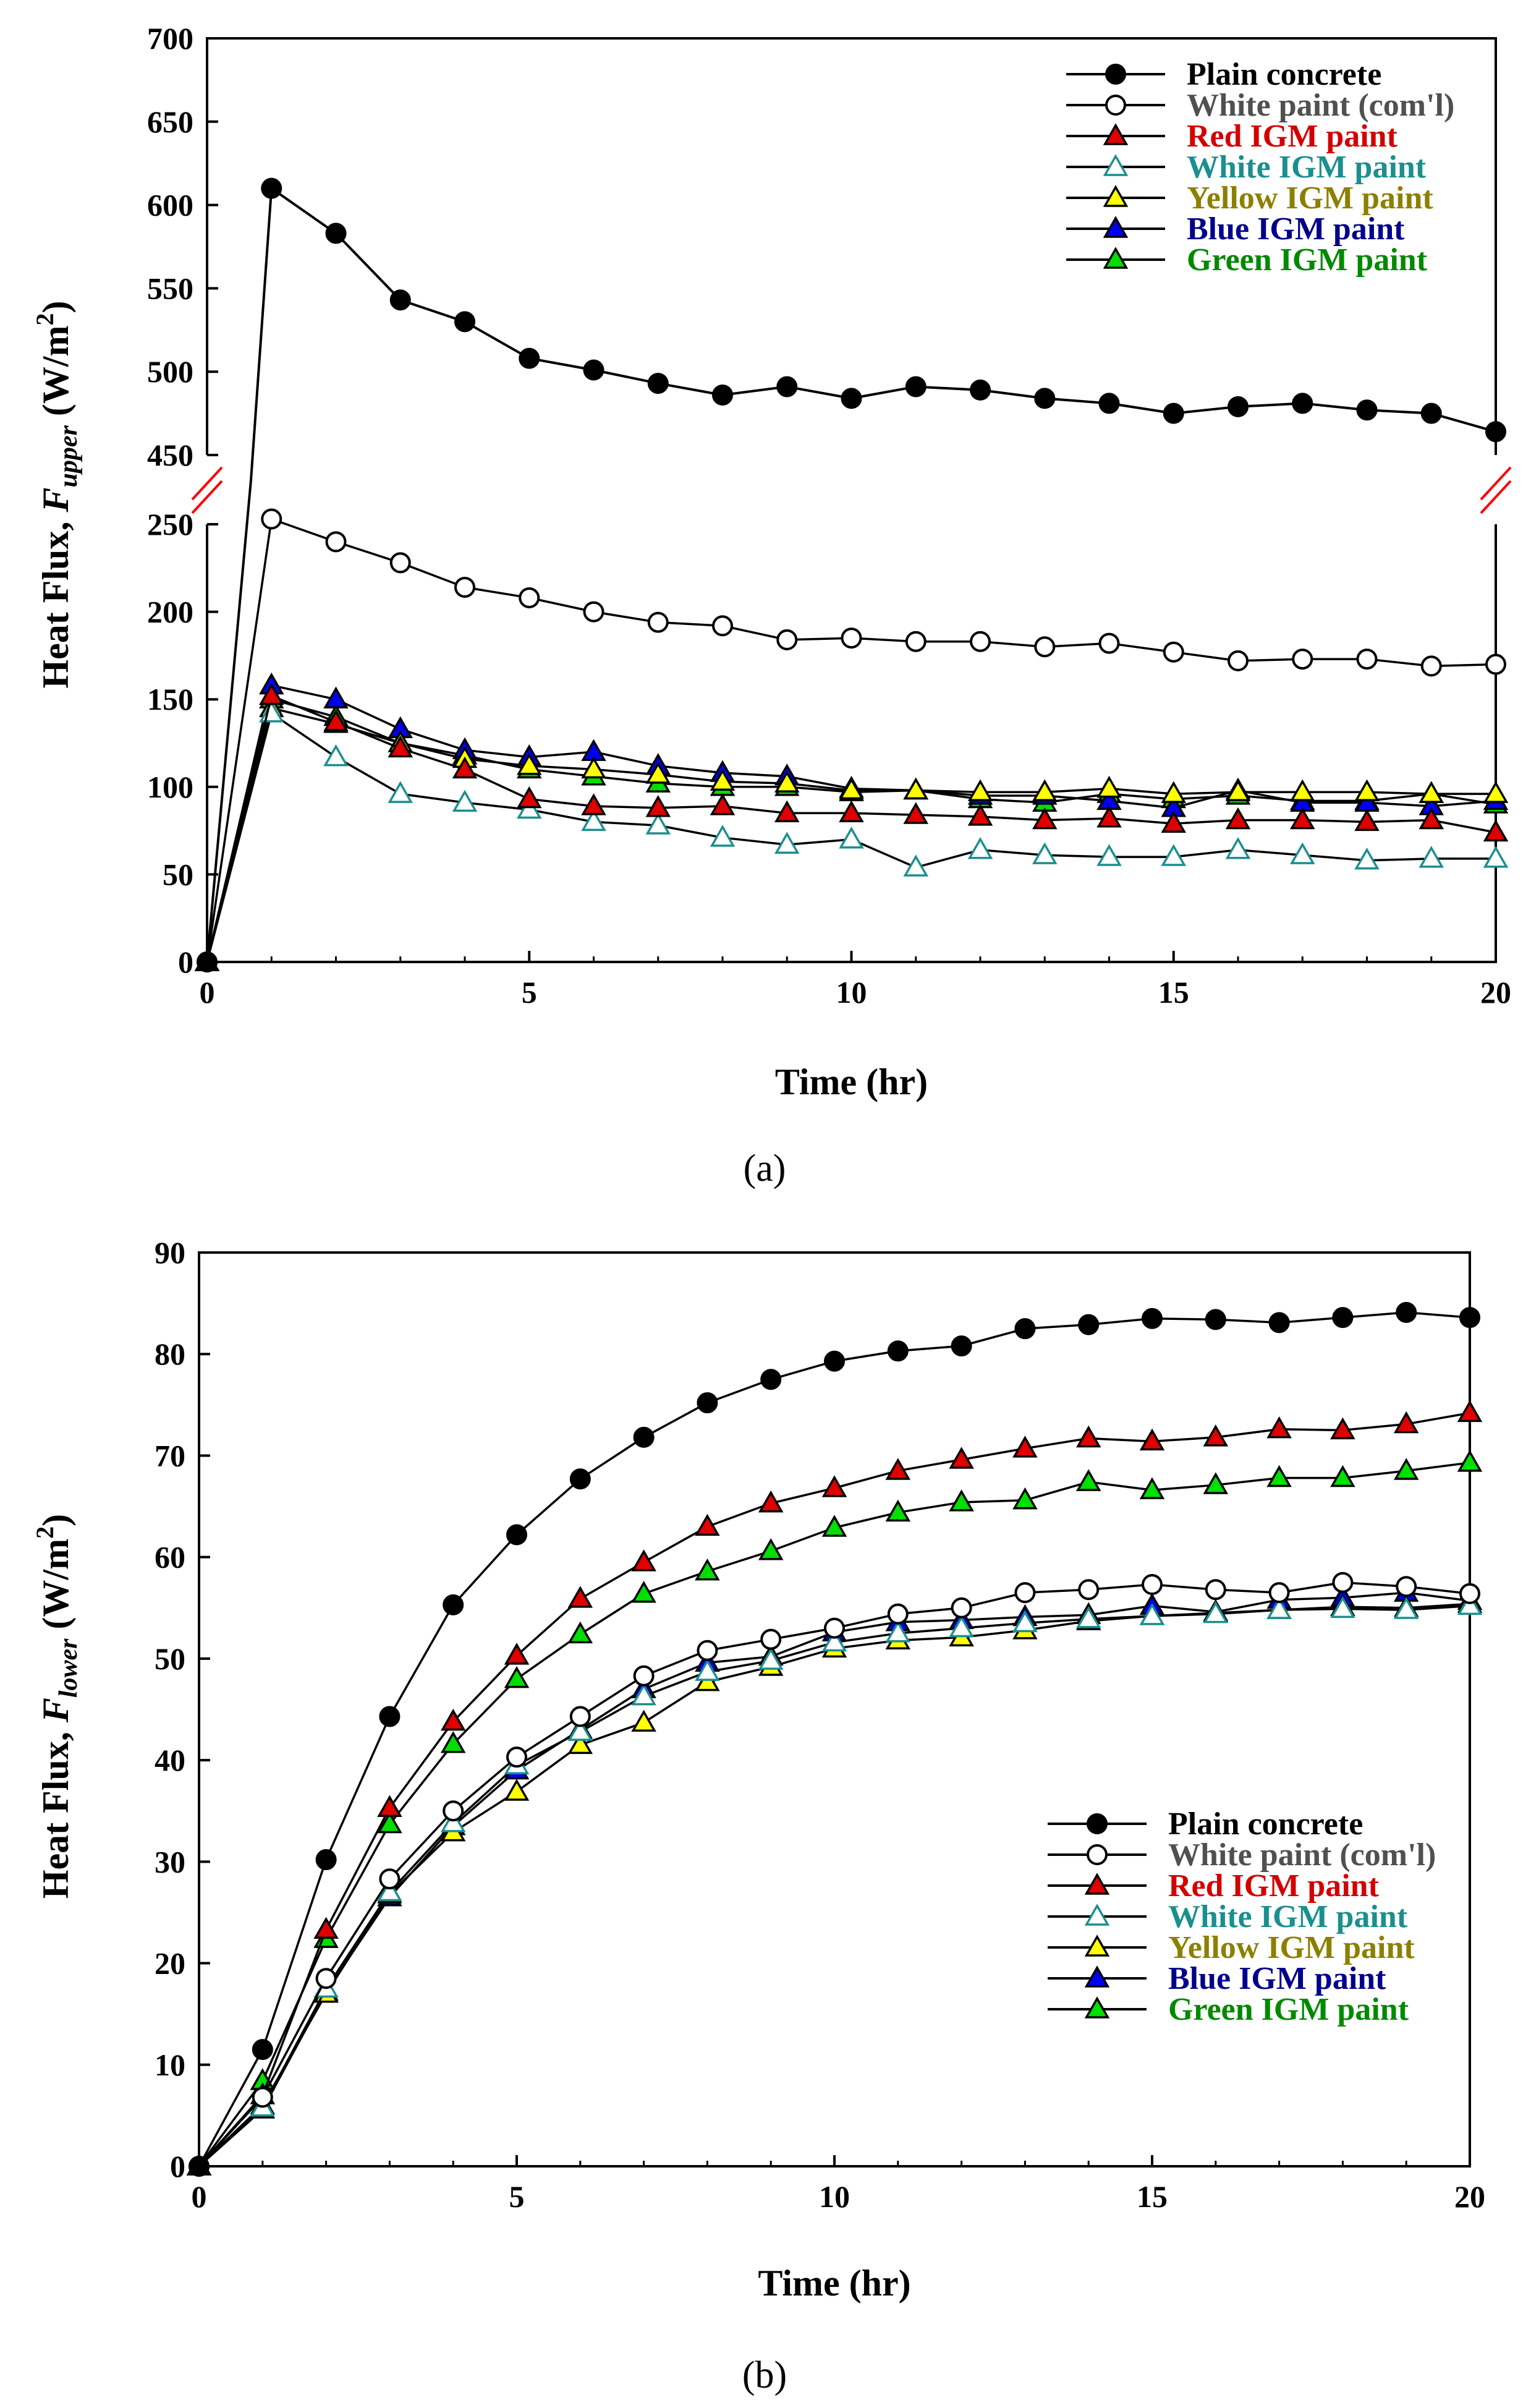 The image size is (1531, 2408). Describe the element at coordinates (1115, 74) in the screenshot. I see `a-legend-marker-plain` at that location.